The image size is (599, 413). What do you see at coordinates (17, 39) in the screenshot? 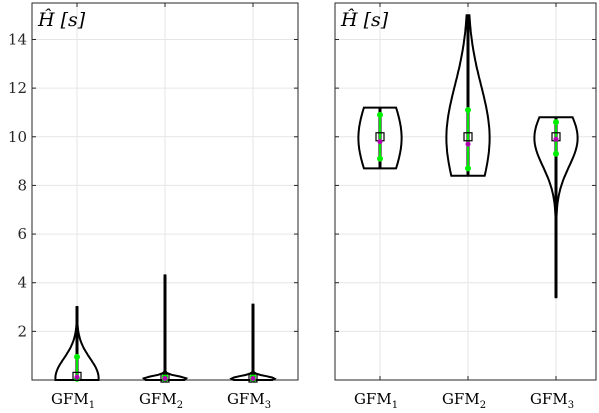
I see `y-tick-label: 14` at bounding box center [17, 39].